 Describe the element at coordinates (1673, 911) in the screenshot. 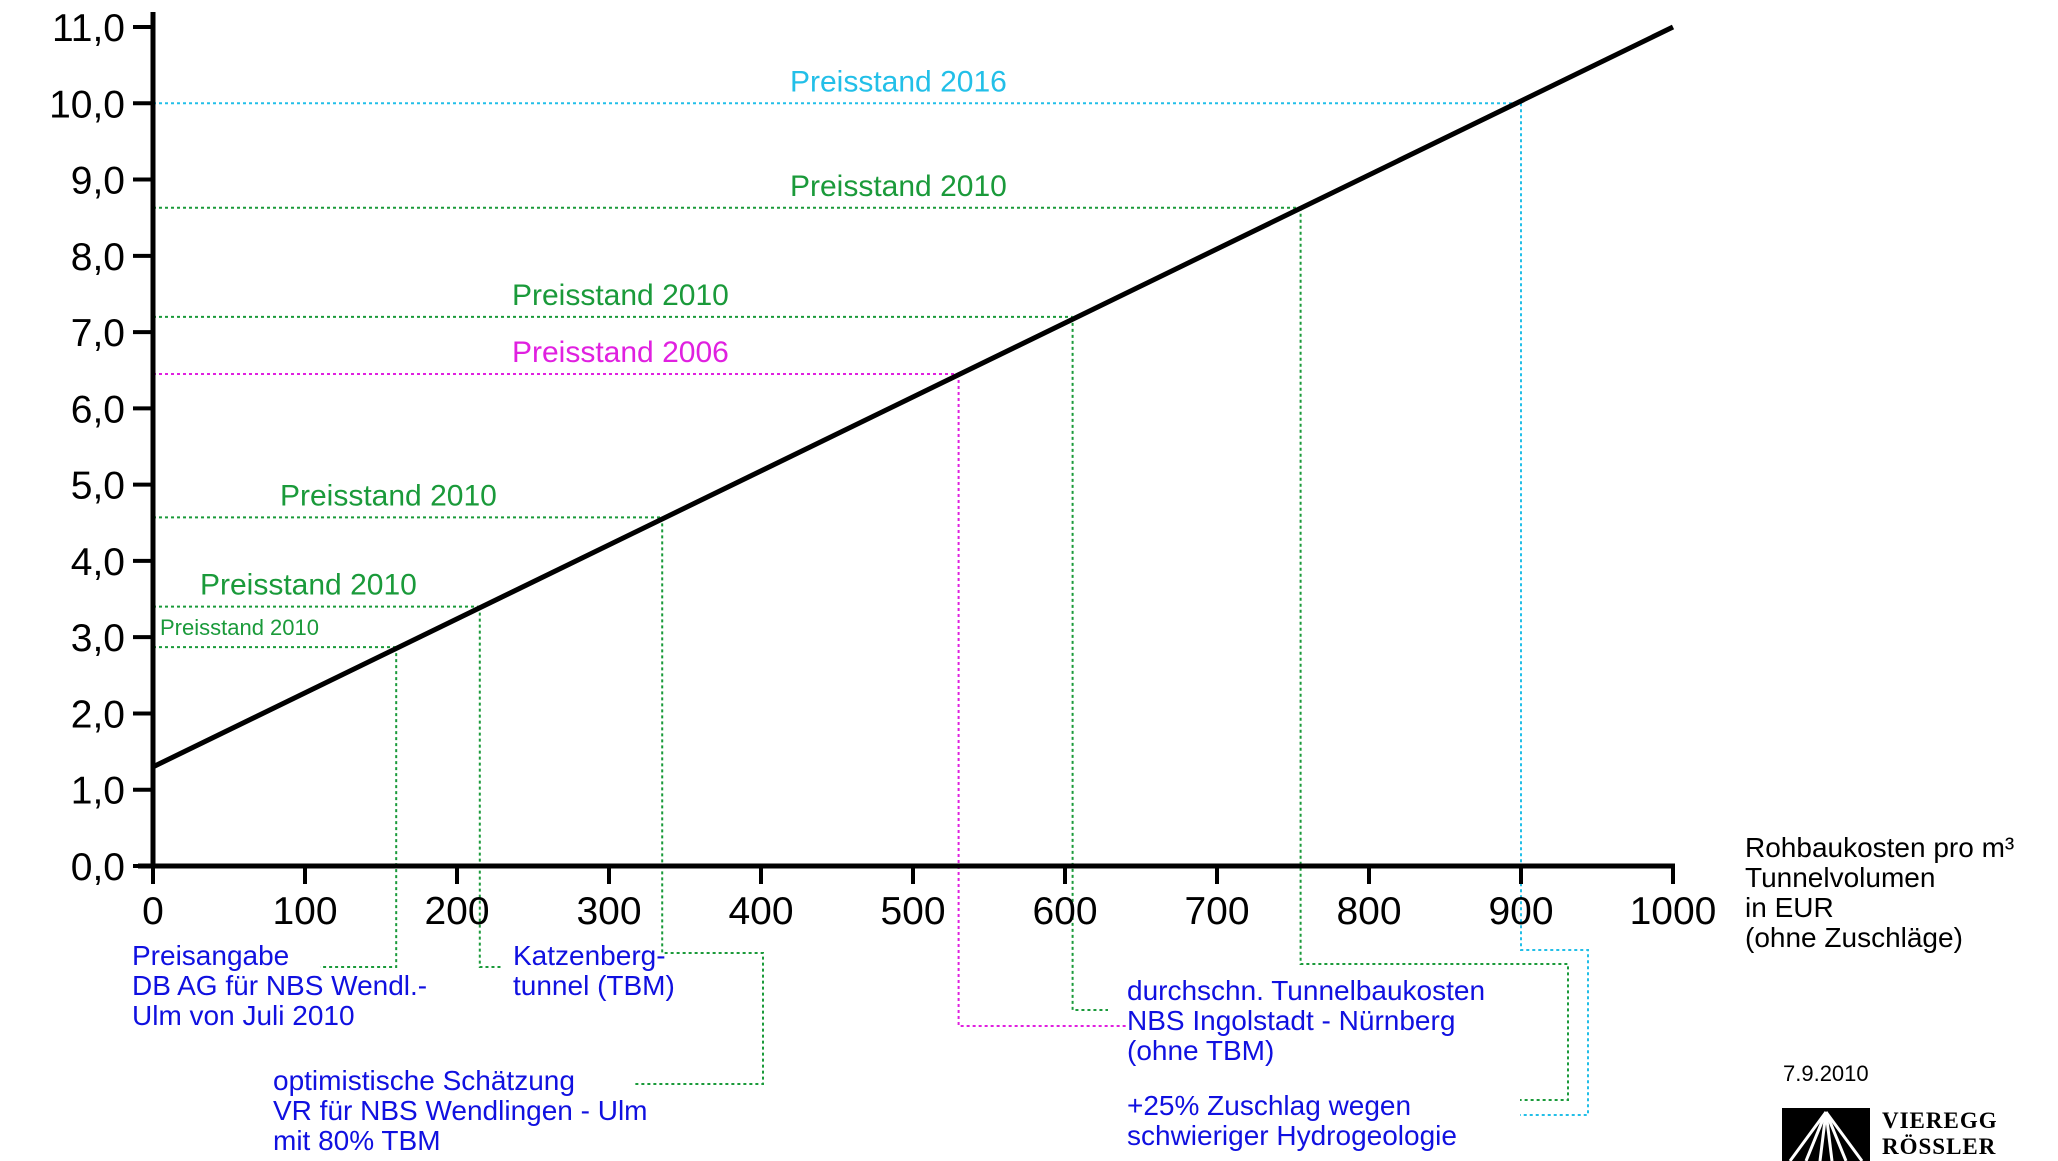

I see `x-tick-label: 1000` at that location.